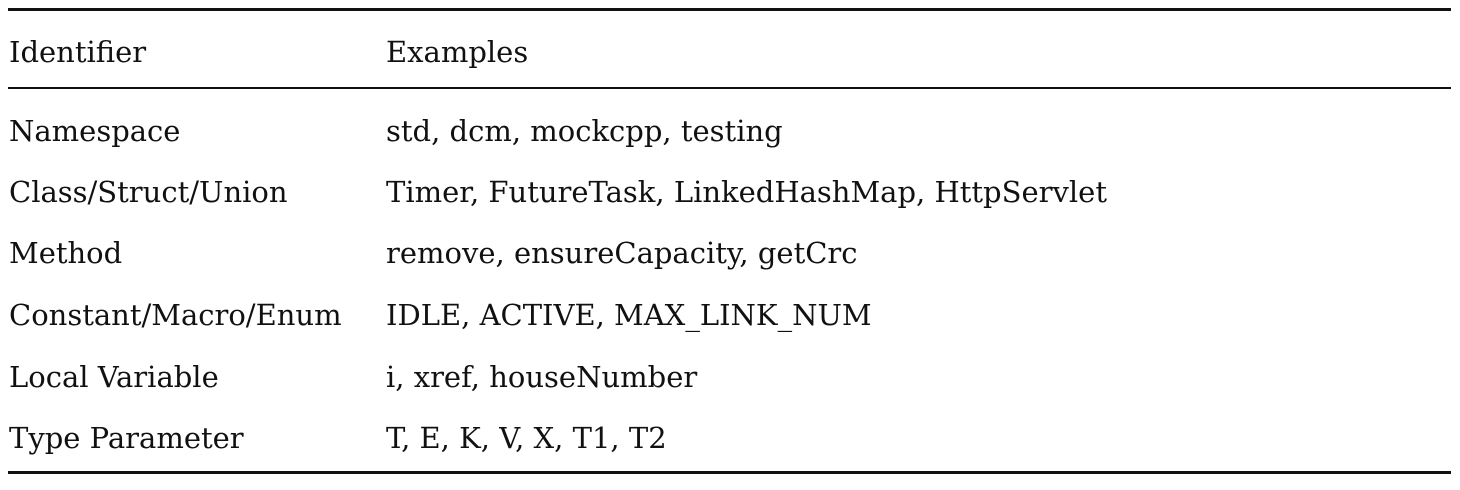 The height and width of the screenshot is (490, 1460). I want to click on row-examples: remove, ensureCapacity, getCrc, so click(622, 253).